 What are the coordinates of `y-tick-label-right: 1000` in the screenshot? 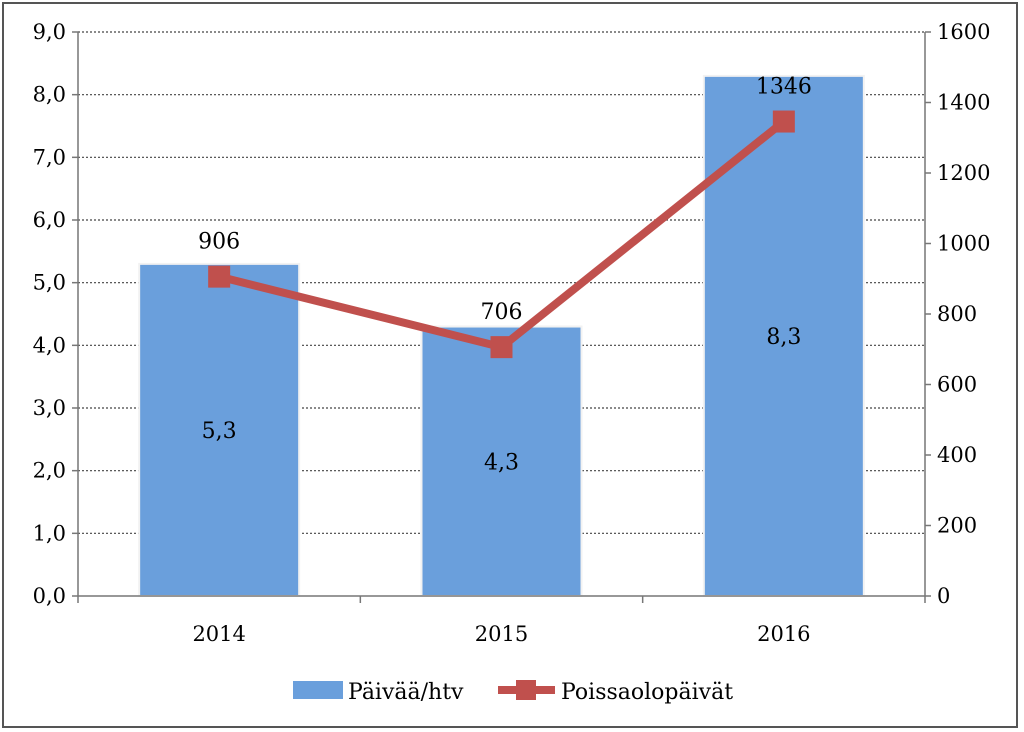 It's located at (963, 244).